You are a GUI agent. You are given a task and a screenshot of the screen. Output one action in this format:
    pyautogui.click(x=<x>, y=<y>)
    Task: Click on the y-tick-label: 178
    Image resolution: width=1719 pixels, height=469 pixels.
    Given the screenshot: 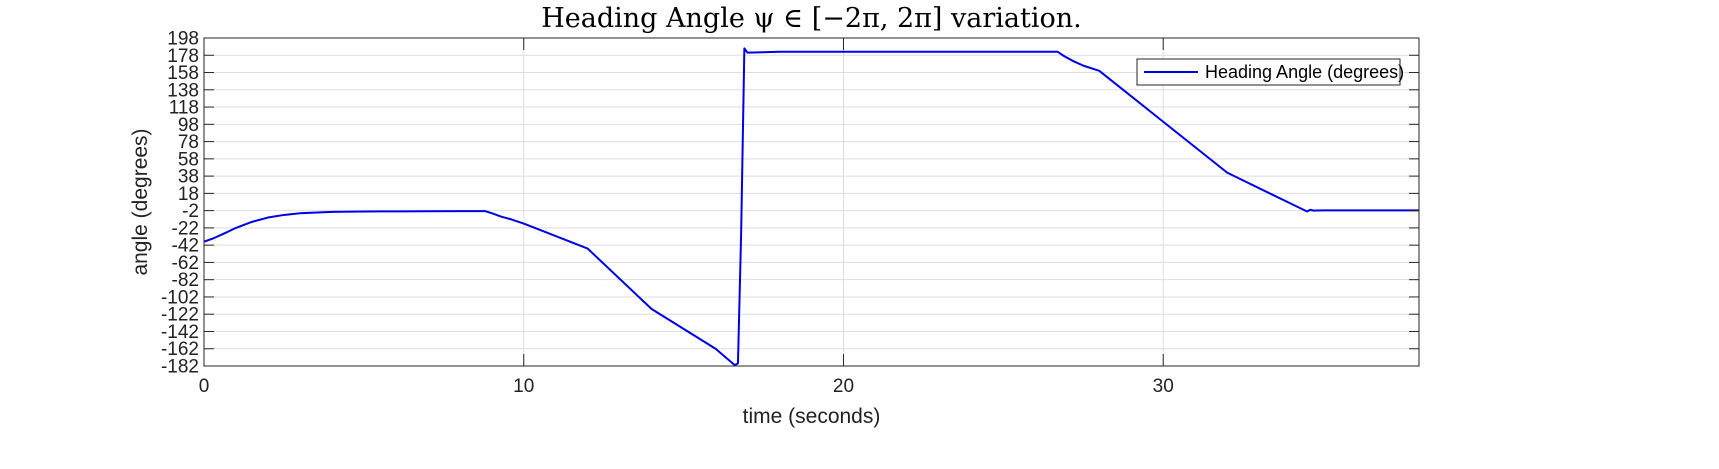 What is the action you would take?
    pyautogui.click(x=183, y=56)
    